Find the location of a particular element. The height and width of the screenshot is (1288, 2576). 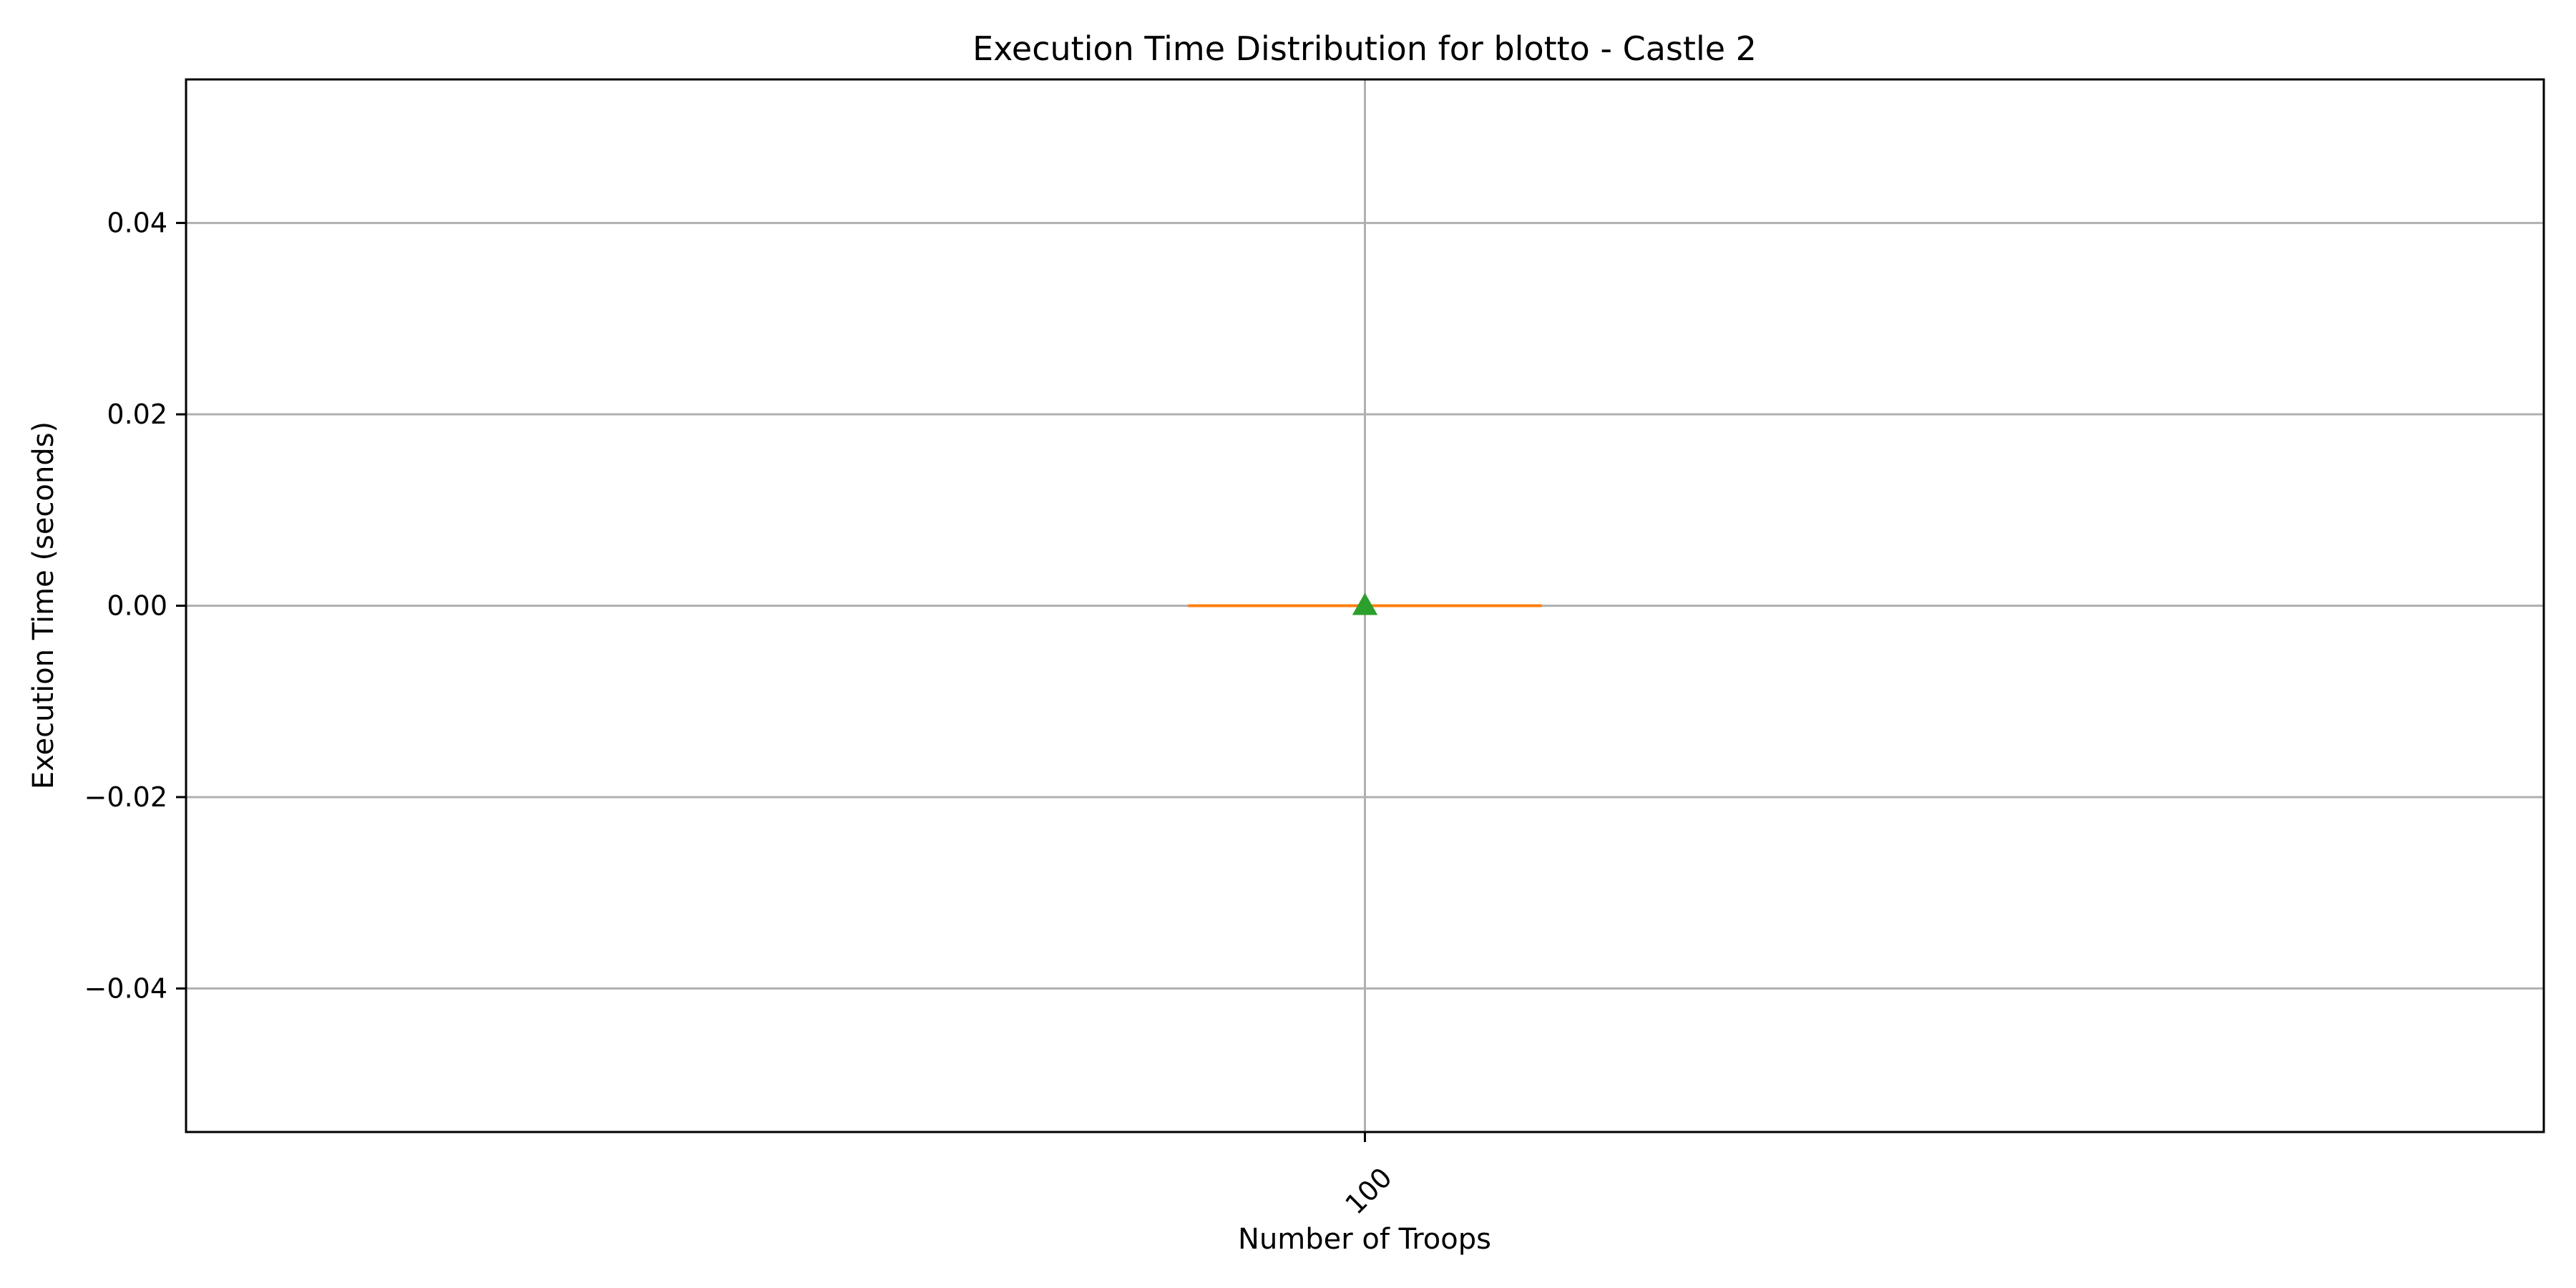

mean-marker is located at coordinates (1365, 603).